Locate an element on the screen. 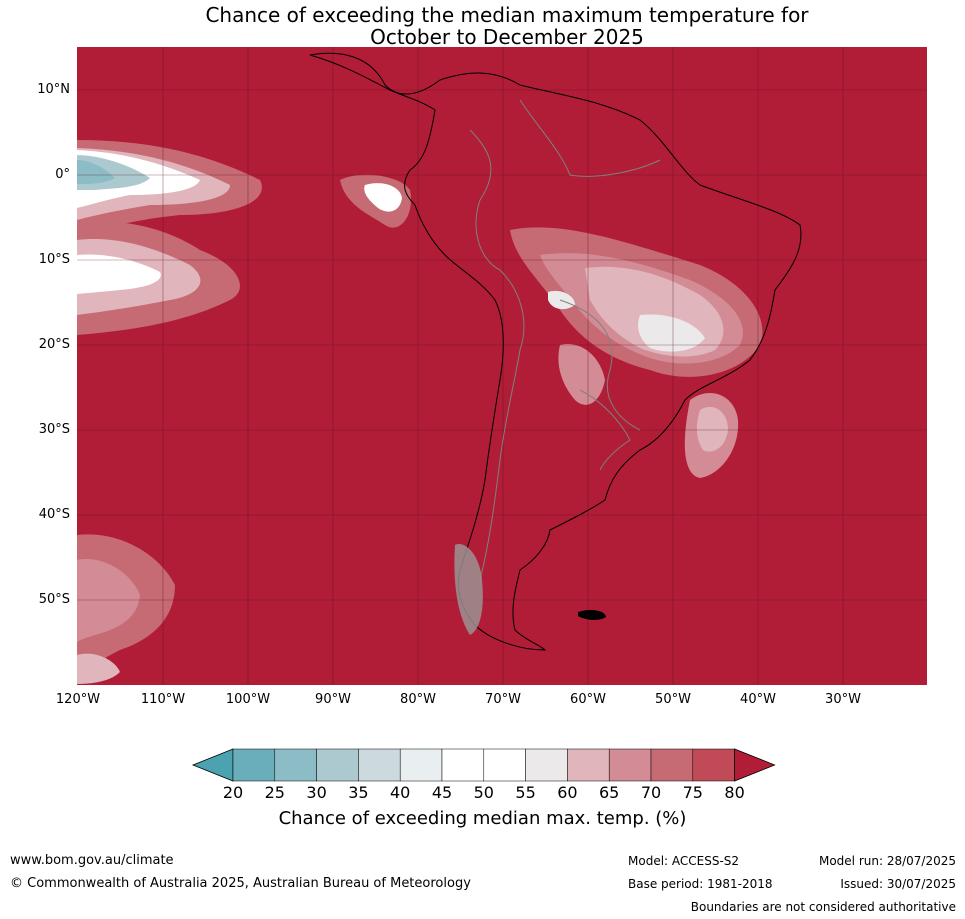 This screenshot has height=919, width=965. model-run-text: Model run: 28/07/2025 is located at coordinates (887, 861).